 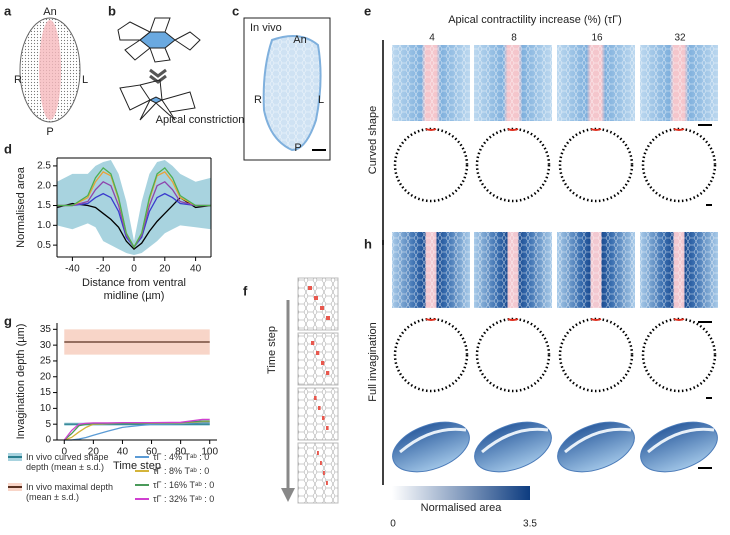 What do you see at coordinates (209, 452) in the screenshot?
I see `x-tick-label: 100` at bounding box center [209, 452].